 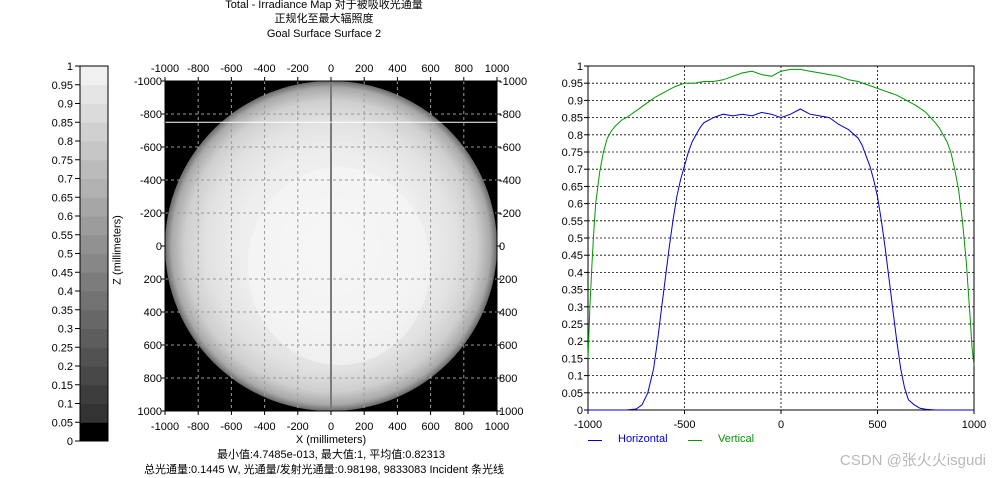 What do you see at coordinates (695, 440) in the screenshot?
I see `legend-vertical-swatch` at bounding box center [695, 440].